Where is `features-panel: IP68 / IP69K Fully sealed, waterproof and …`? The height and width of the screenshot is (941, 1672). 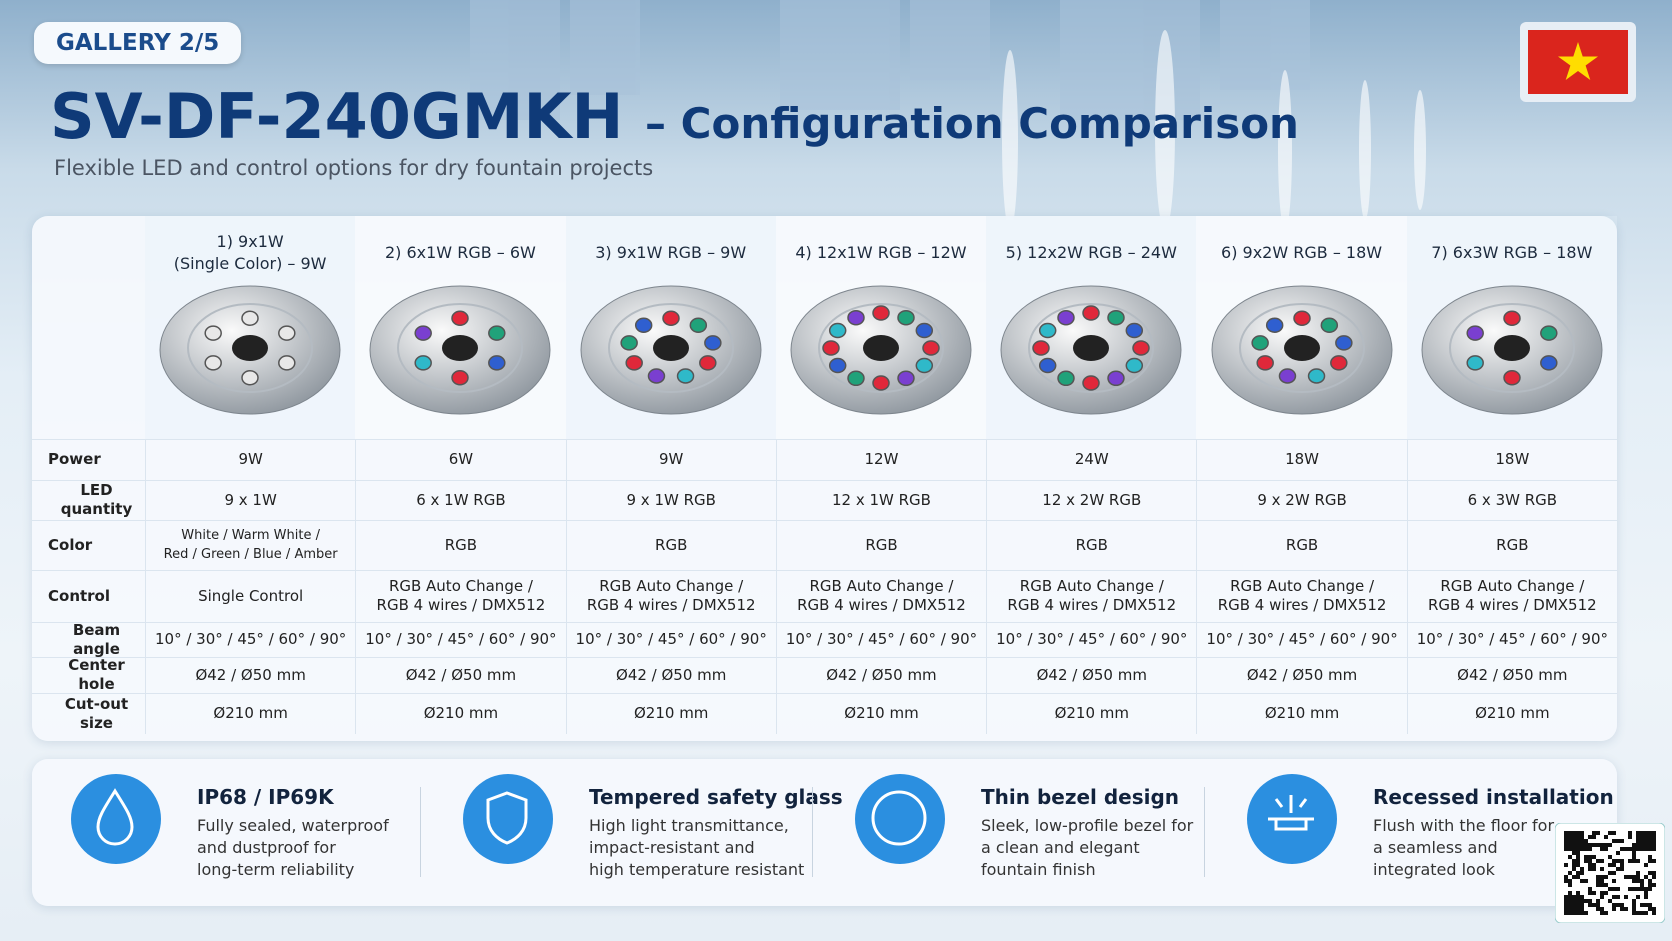 features-panel: IP68 / IP69K Fully sealed, waterproof and … is located at coordinates (824, 832).